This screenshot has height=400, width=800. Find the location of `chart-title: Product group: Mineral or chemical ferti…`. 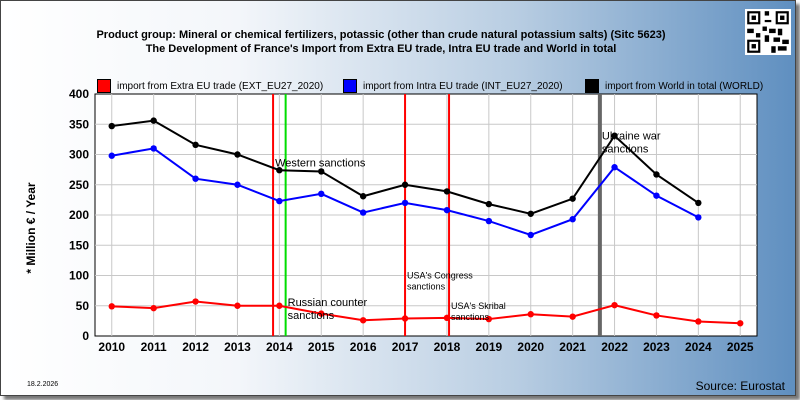

chart-title: Product group: Mineral or chemical ferti… is located at coordinates (381, 35).